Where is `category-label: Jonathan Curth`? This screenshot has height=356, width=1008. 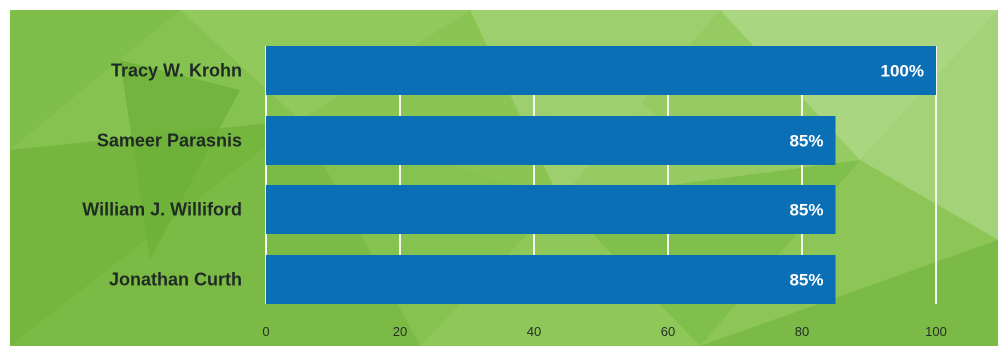
category-label: Jonathan Curth is located at coordinates (175, 280).